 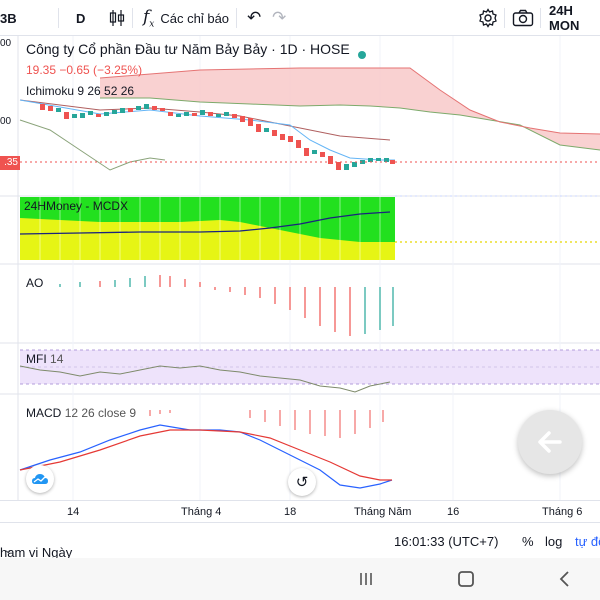 What do you see at coordinates (383, 512) in the screenshot?
I see `time-axis-tick: Tháng Năm` at bounding box center [383, 512].